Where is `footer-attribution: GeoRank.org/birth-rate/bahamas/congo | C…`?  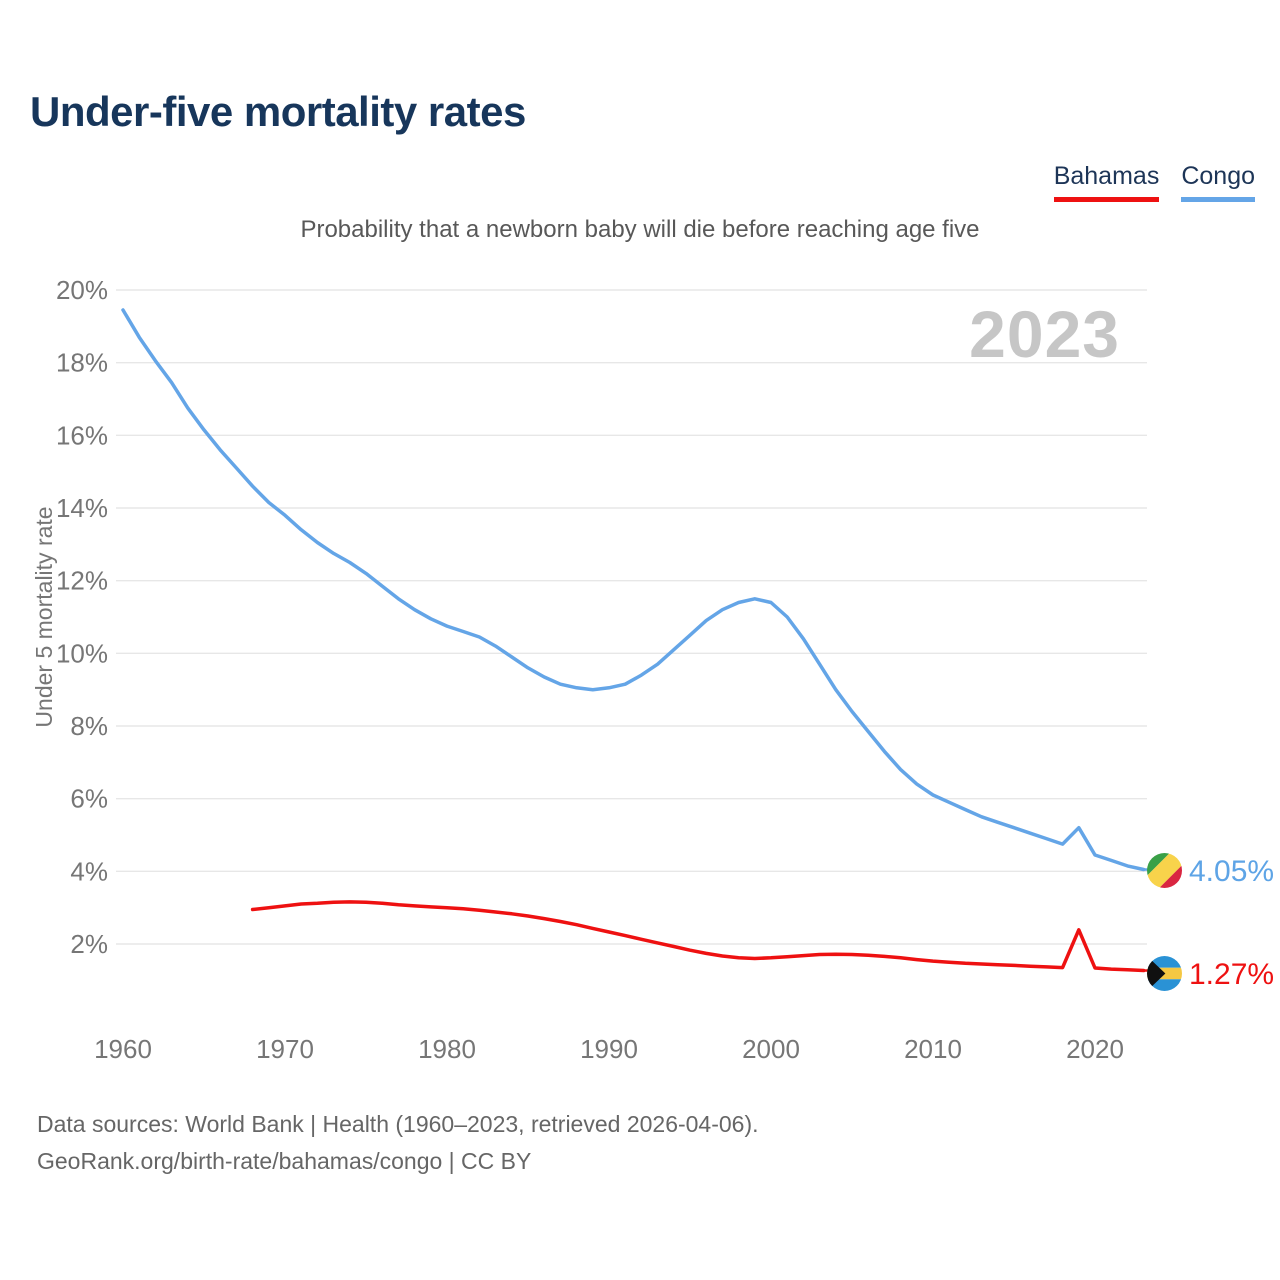
footer-attribution: GeoRank.org/birth-rate/bahamas/congo | C… is located at coordinates (284, 1161).